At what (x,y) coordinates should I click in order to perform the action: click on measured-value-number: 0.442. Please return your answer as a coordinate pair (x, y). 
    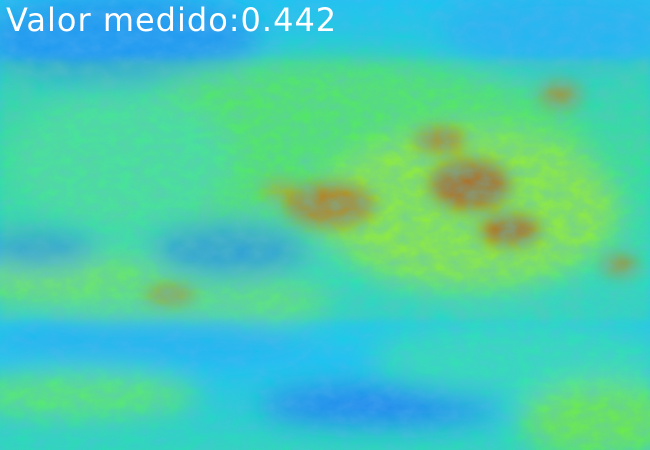
    Looking at the image, I should click on (289, 20).